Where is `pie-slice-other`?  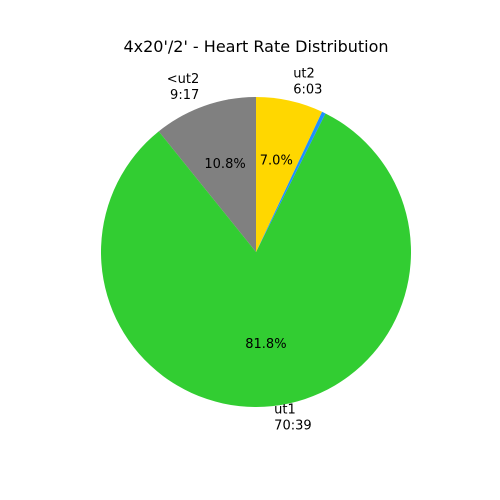
pie-slice-other is located at coordinates (291, 182).